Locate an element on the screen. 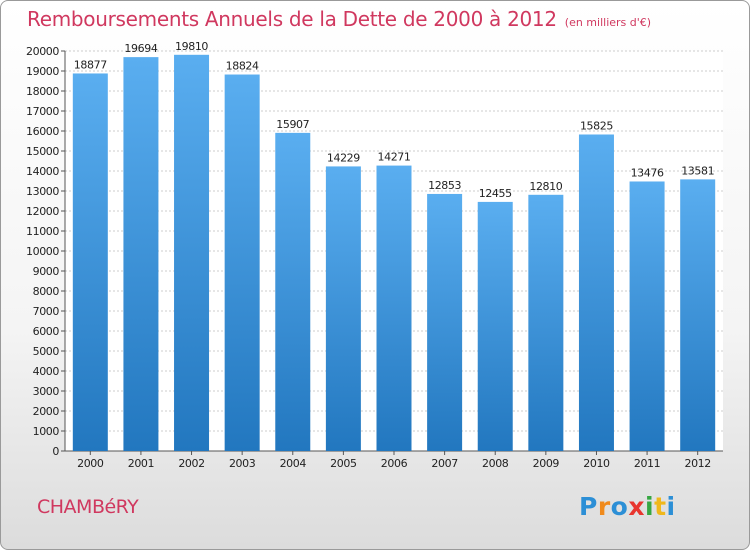 The image size is (750, 550). y-tick-label: 20000 is located at coordinates (42, 51).